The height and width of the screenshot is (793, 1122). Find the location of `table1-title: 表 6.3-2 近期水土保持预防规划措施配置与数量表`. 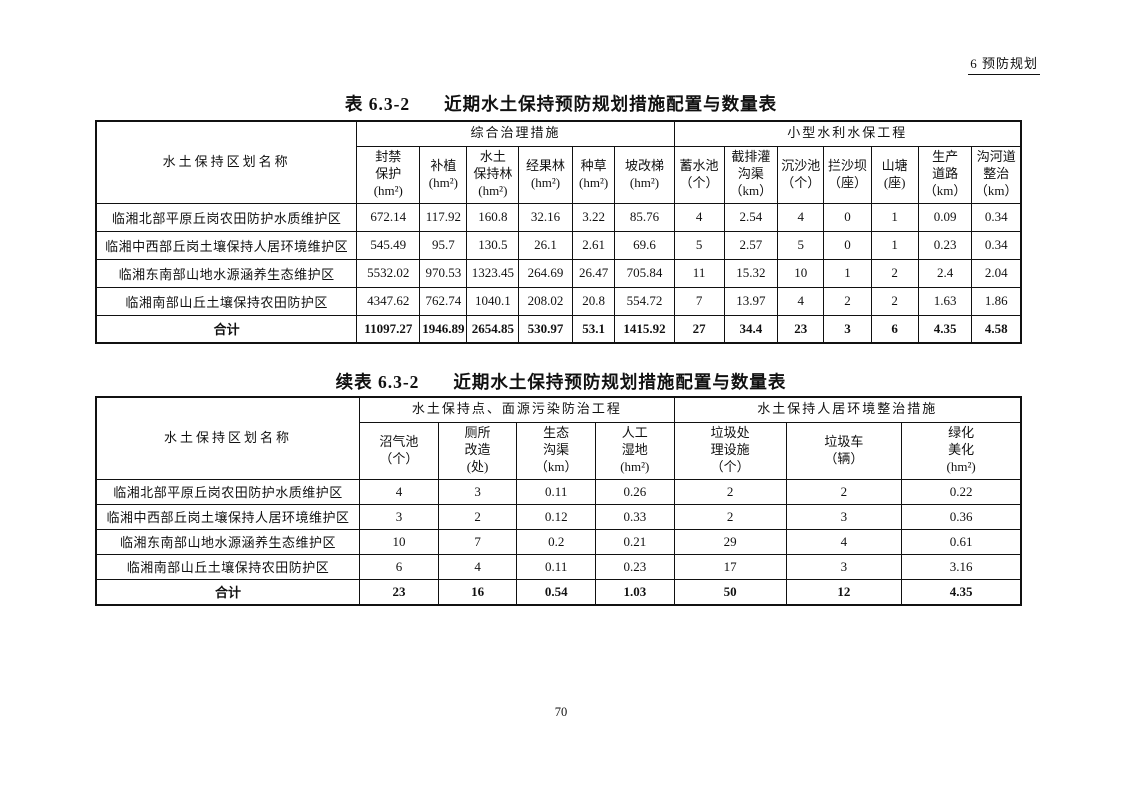

table1-title: 表 6.3-2 近期水土保持预防规划措施配置与数量表 is located at coordinates (561, 103).